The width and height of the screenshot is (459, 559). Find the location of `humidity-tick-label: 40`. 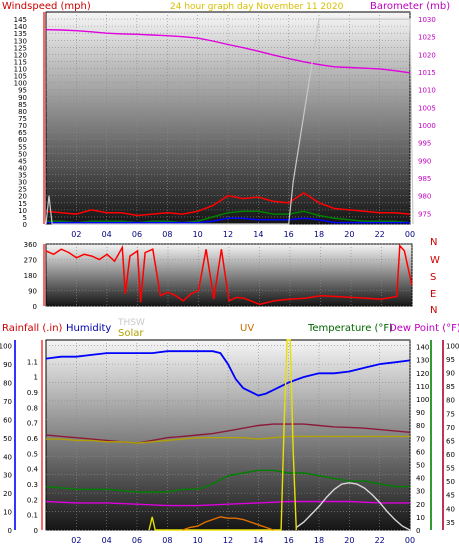

humidity-tick-label: 40 is located at coordinates (7, 457).